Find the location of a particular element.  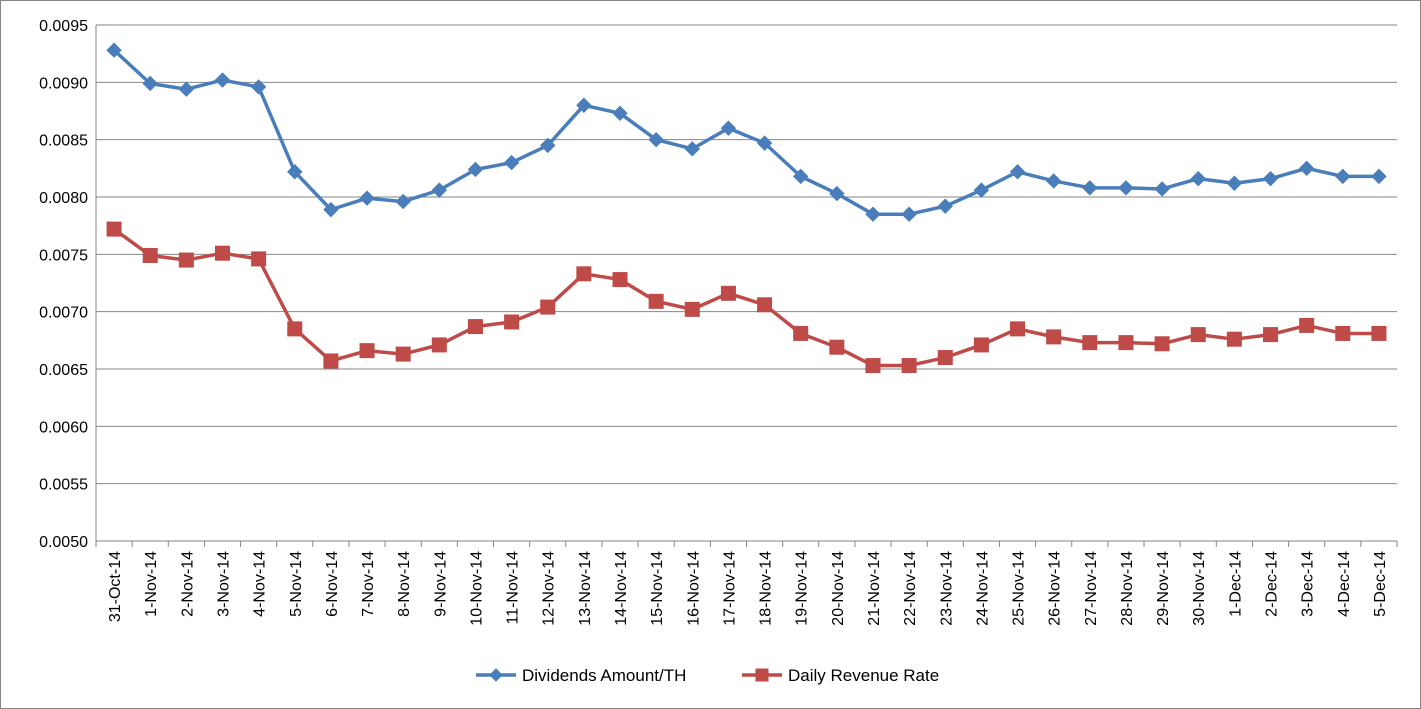

x-tick-label: 10-Nov-14 is located at coordinates (476, 588).